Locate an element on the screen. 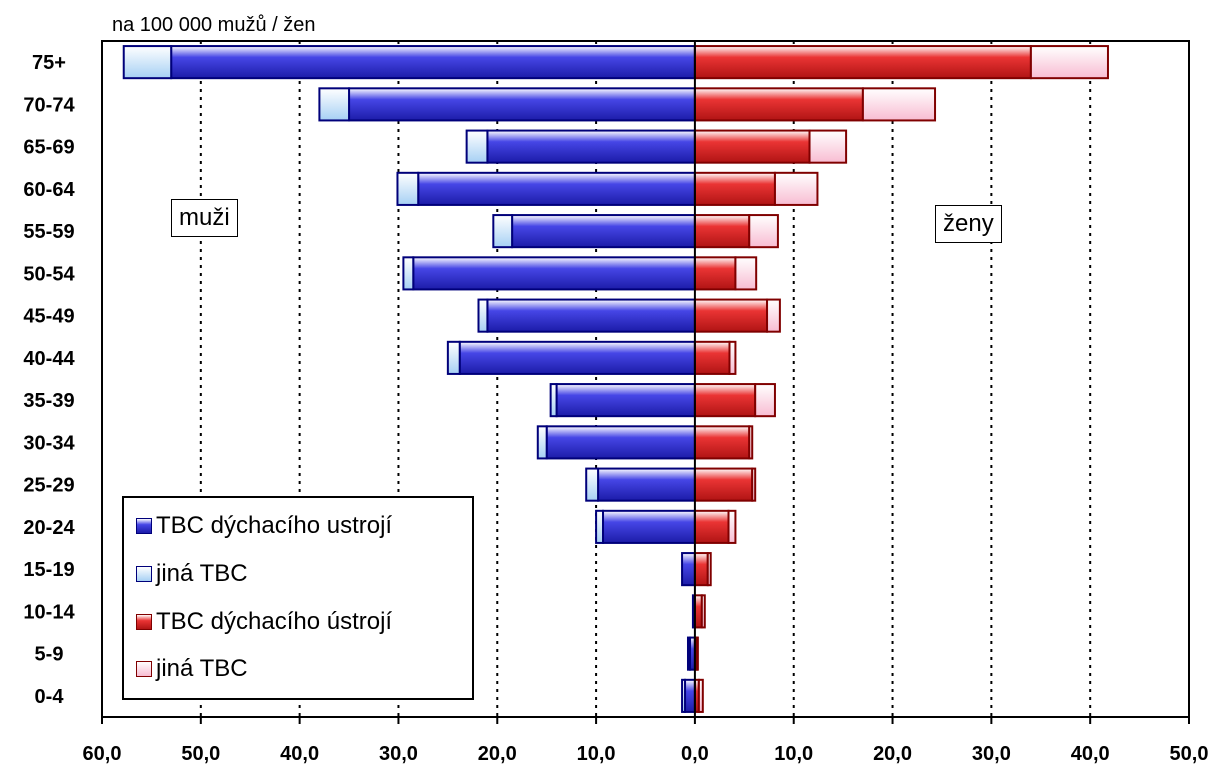  y-tick-label: 5-9 is located at coordinates (49, 655).